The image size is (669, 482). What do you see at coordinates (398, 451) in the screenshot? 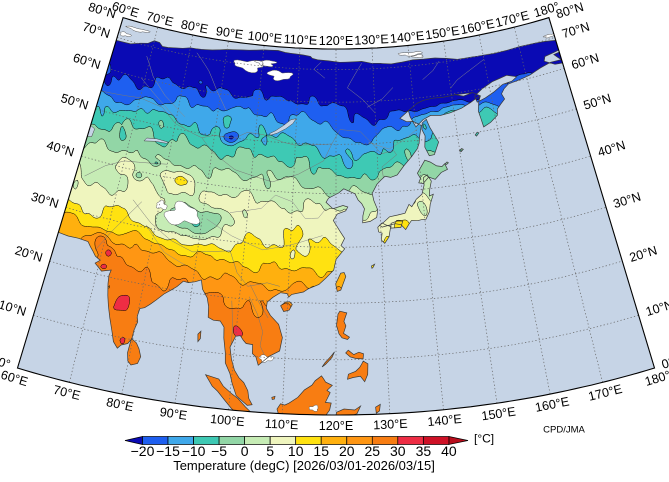
I see `svg-text: 30` at bounding box center [398, 451].